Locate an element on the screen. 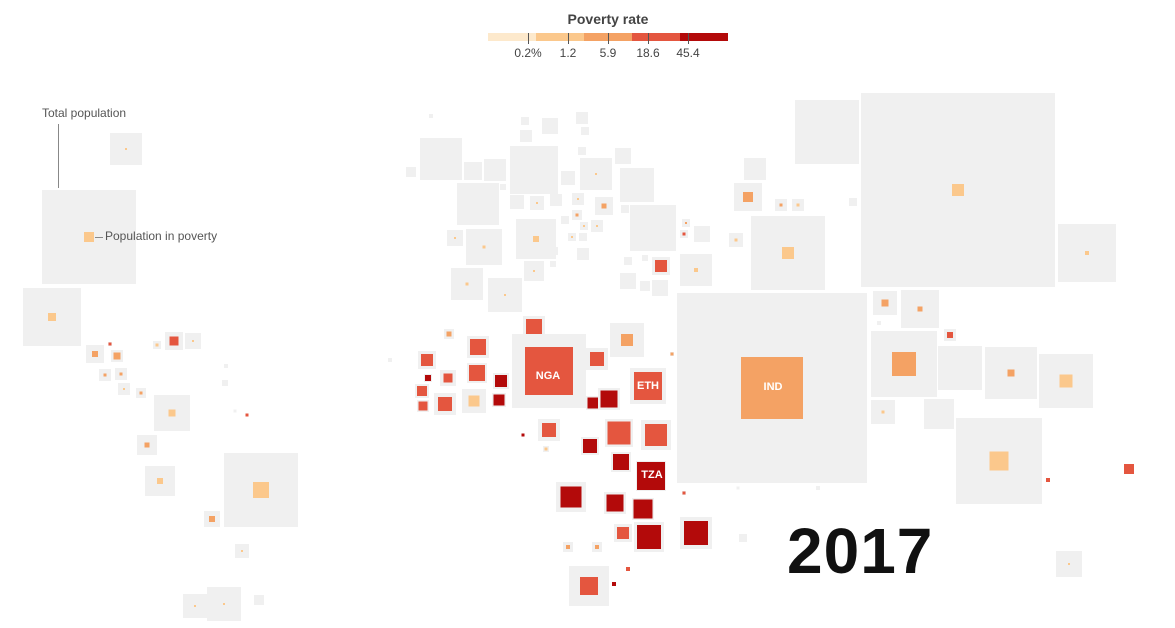 The width and height of the screenshot is (1175, 628). total-population-annotation: Total population is located at coordinates (84, 113).